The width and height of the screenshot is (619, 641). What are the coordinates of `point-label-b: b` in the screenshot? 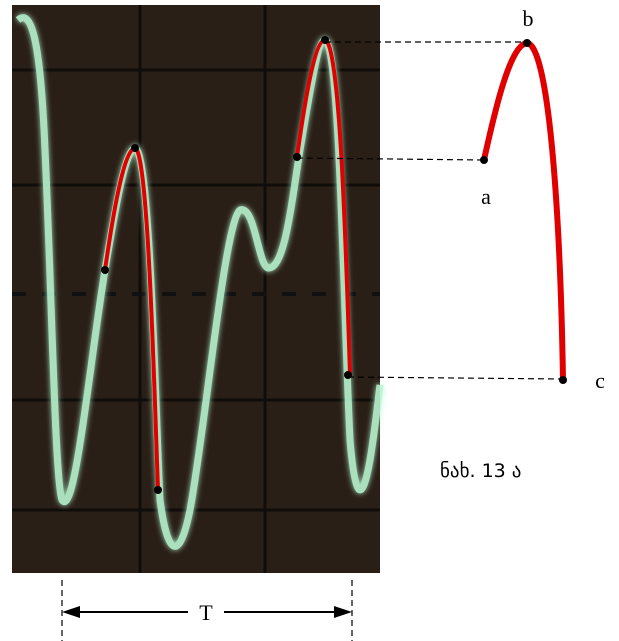 It's located at (528, 18).